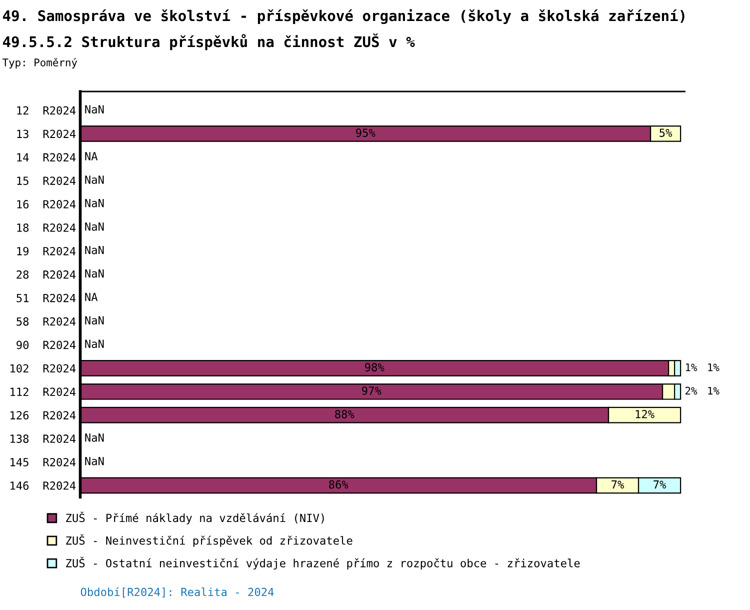  Describe the element at coordinates (209, 540) in the screenshot. I see `legend-label: ZUŠ - Neinvestiční příspěvek od zřizovatele` at that location.